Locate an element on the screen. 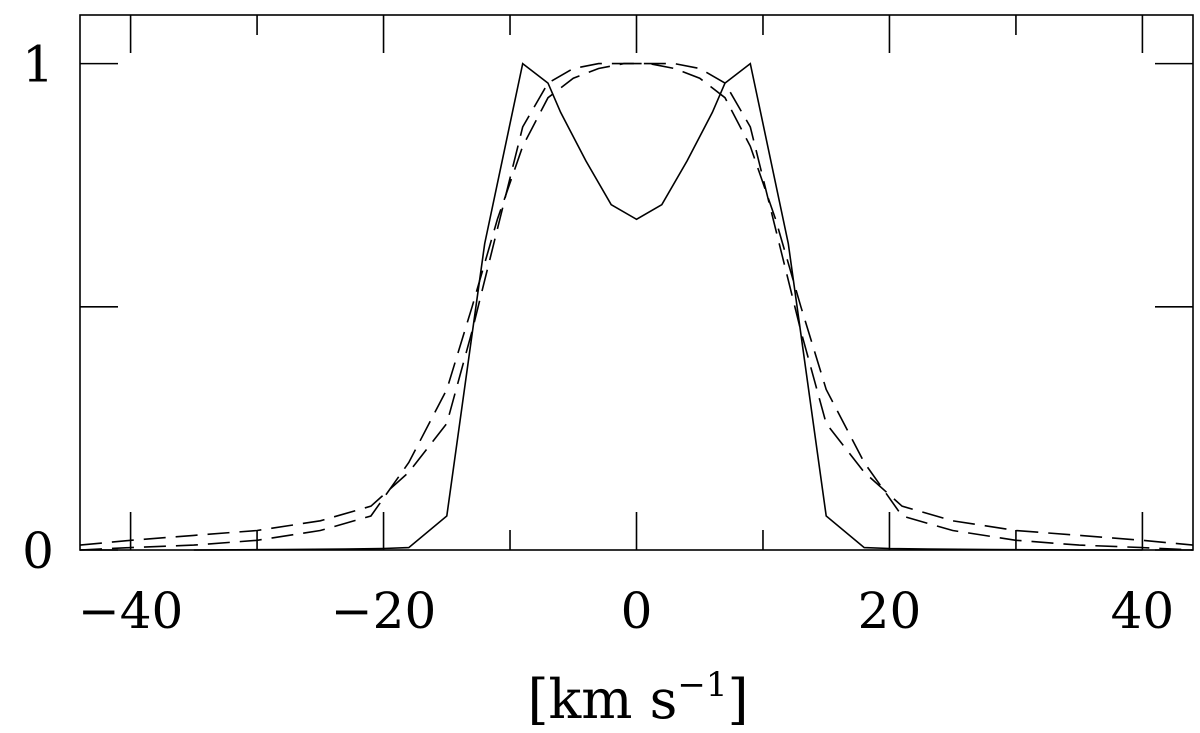  x-tick-label: 0 is located at coordinates (637, 611).